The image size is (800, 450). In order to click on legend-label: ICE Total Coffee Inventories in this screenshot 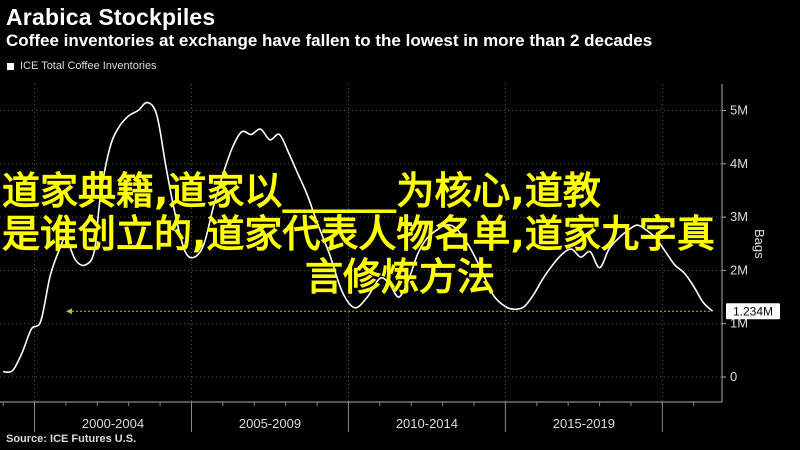, I will do `click(88, 66)`.